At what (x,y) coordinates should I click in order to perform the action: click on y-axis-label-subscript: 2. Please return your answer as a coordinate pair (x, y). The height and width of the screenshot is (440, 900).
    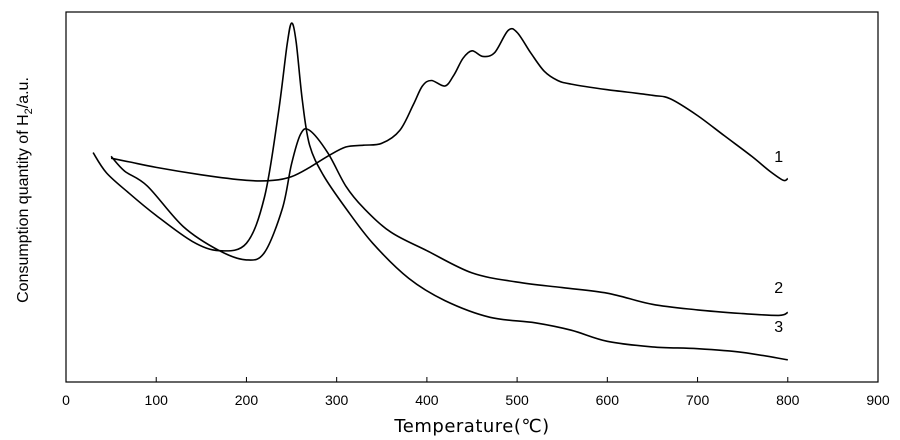
    Looking at the image, I should click on (29, 111).